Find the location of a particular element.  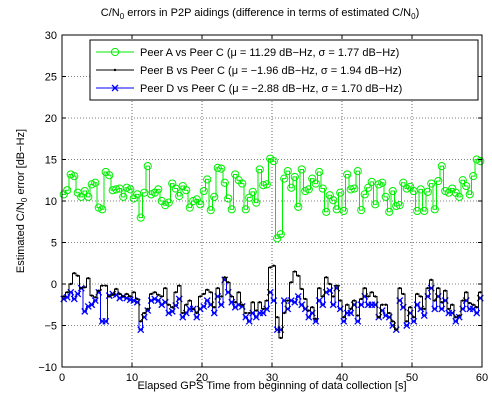

y-tick-label: 0 is located at coordinates (54, 285).